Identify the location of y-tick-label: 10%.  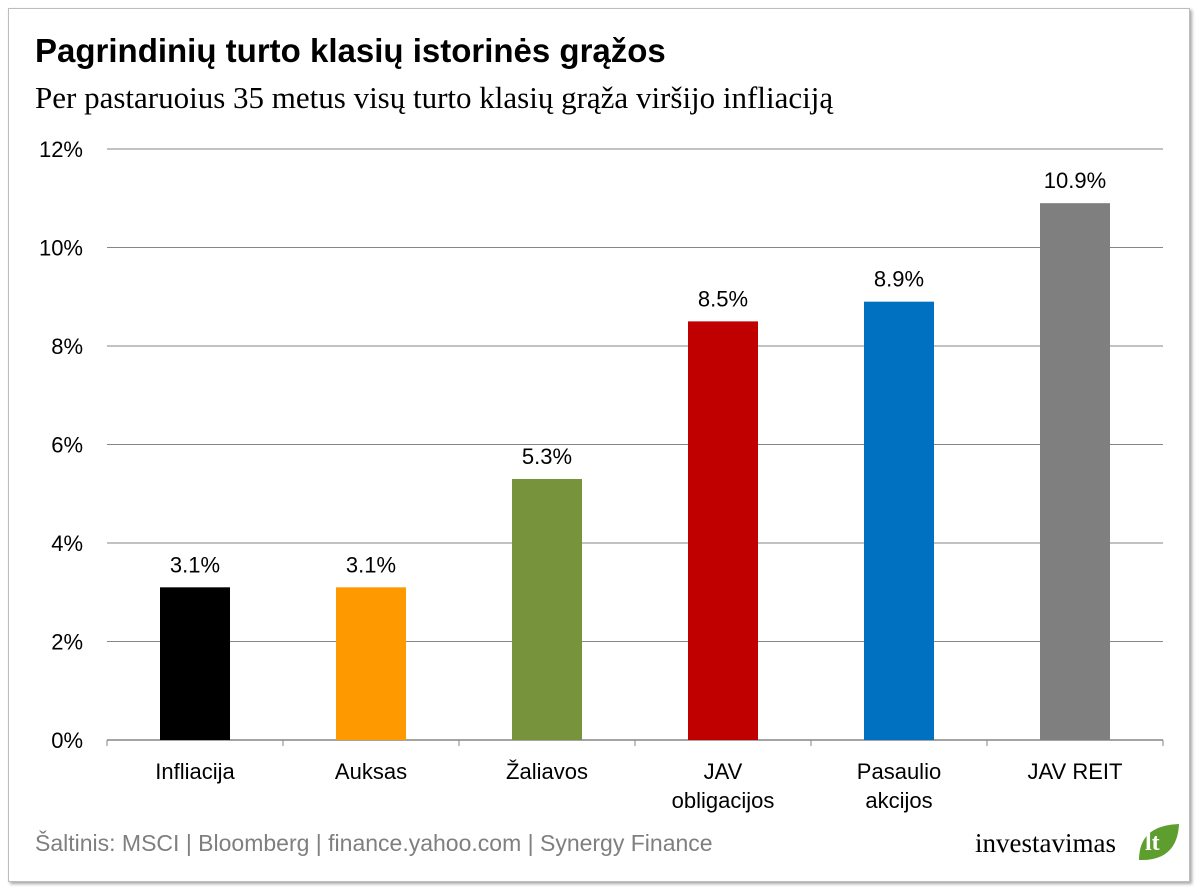
(61, 248).